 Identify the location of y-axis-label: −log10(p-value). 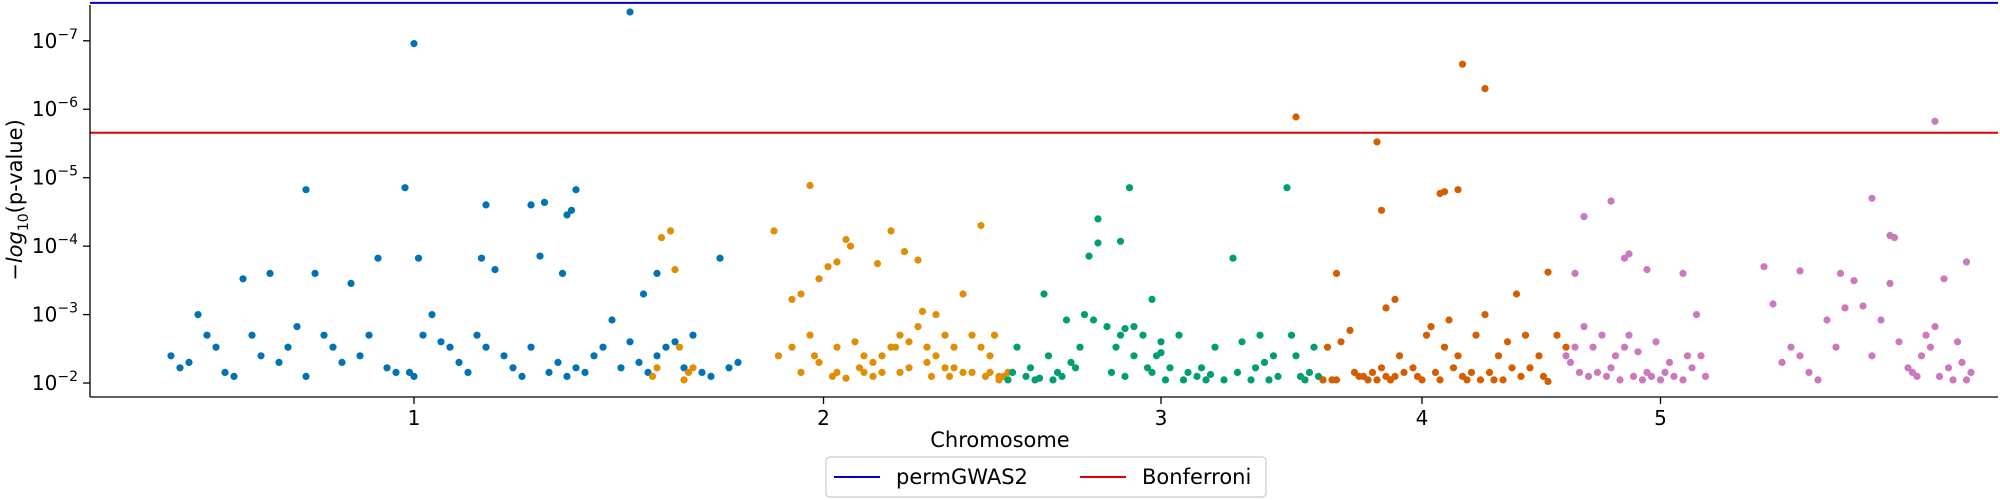
(17, 200).